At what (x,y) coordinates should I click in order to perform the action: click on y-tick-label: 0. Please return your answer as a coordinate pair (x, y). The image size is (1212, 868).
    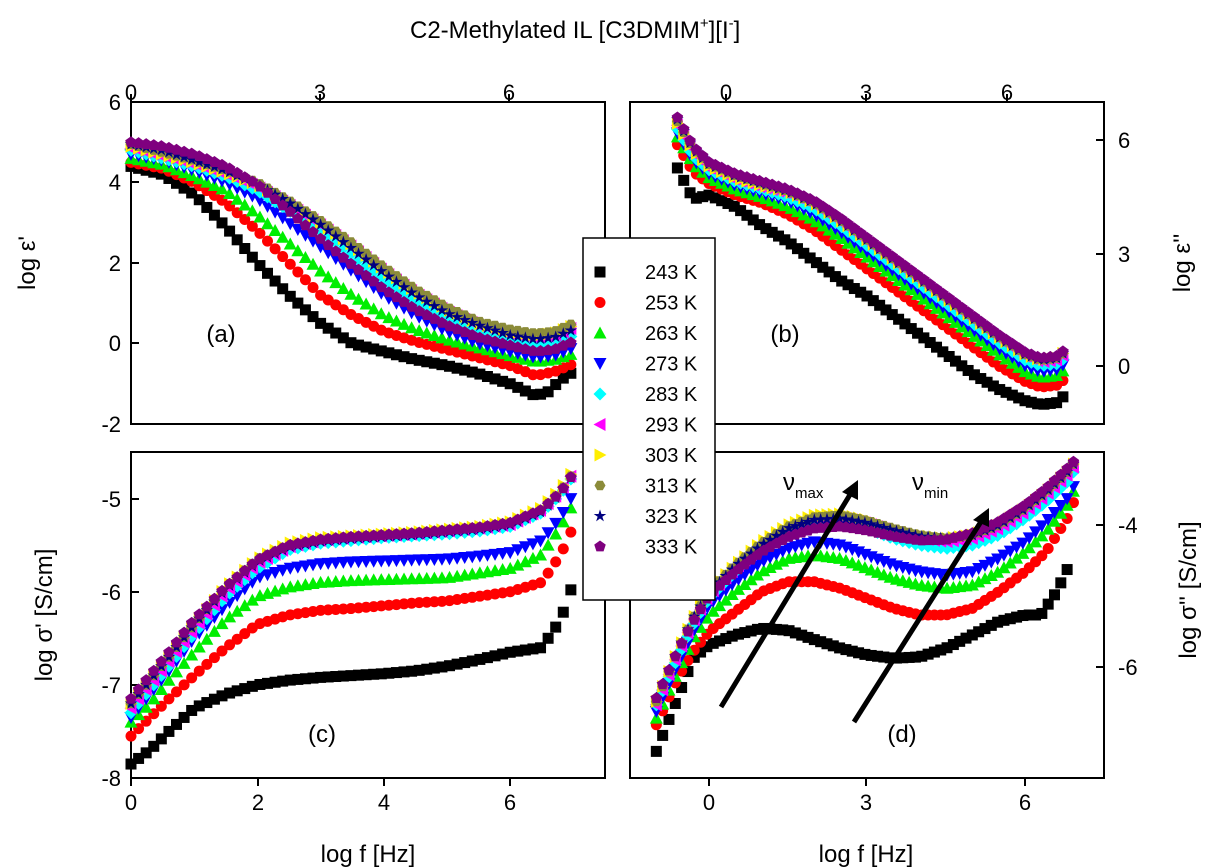
    Looking at the image, I should click on (115, 343).